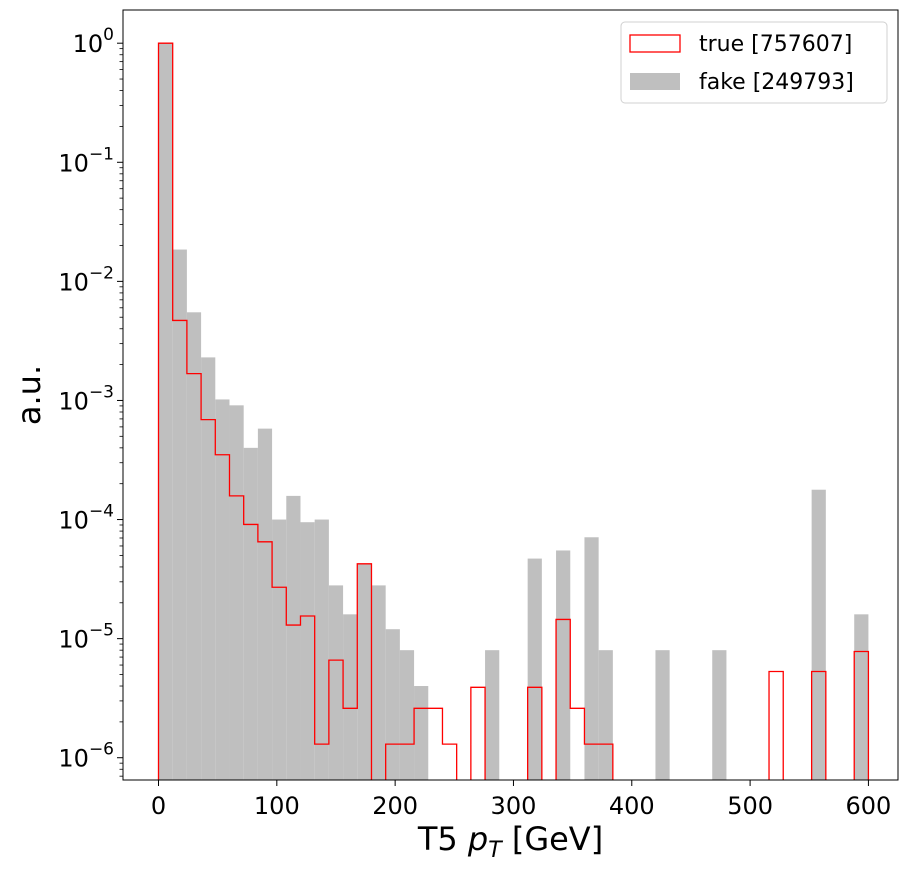  I want to click on legend-label: fake [249793], so click(776, 82).